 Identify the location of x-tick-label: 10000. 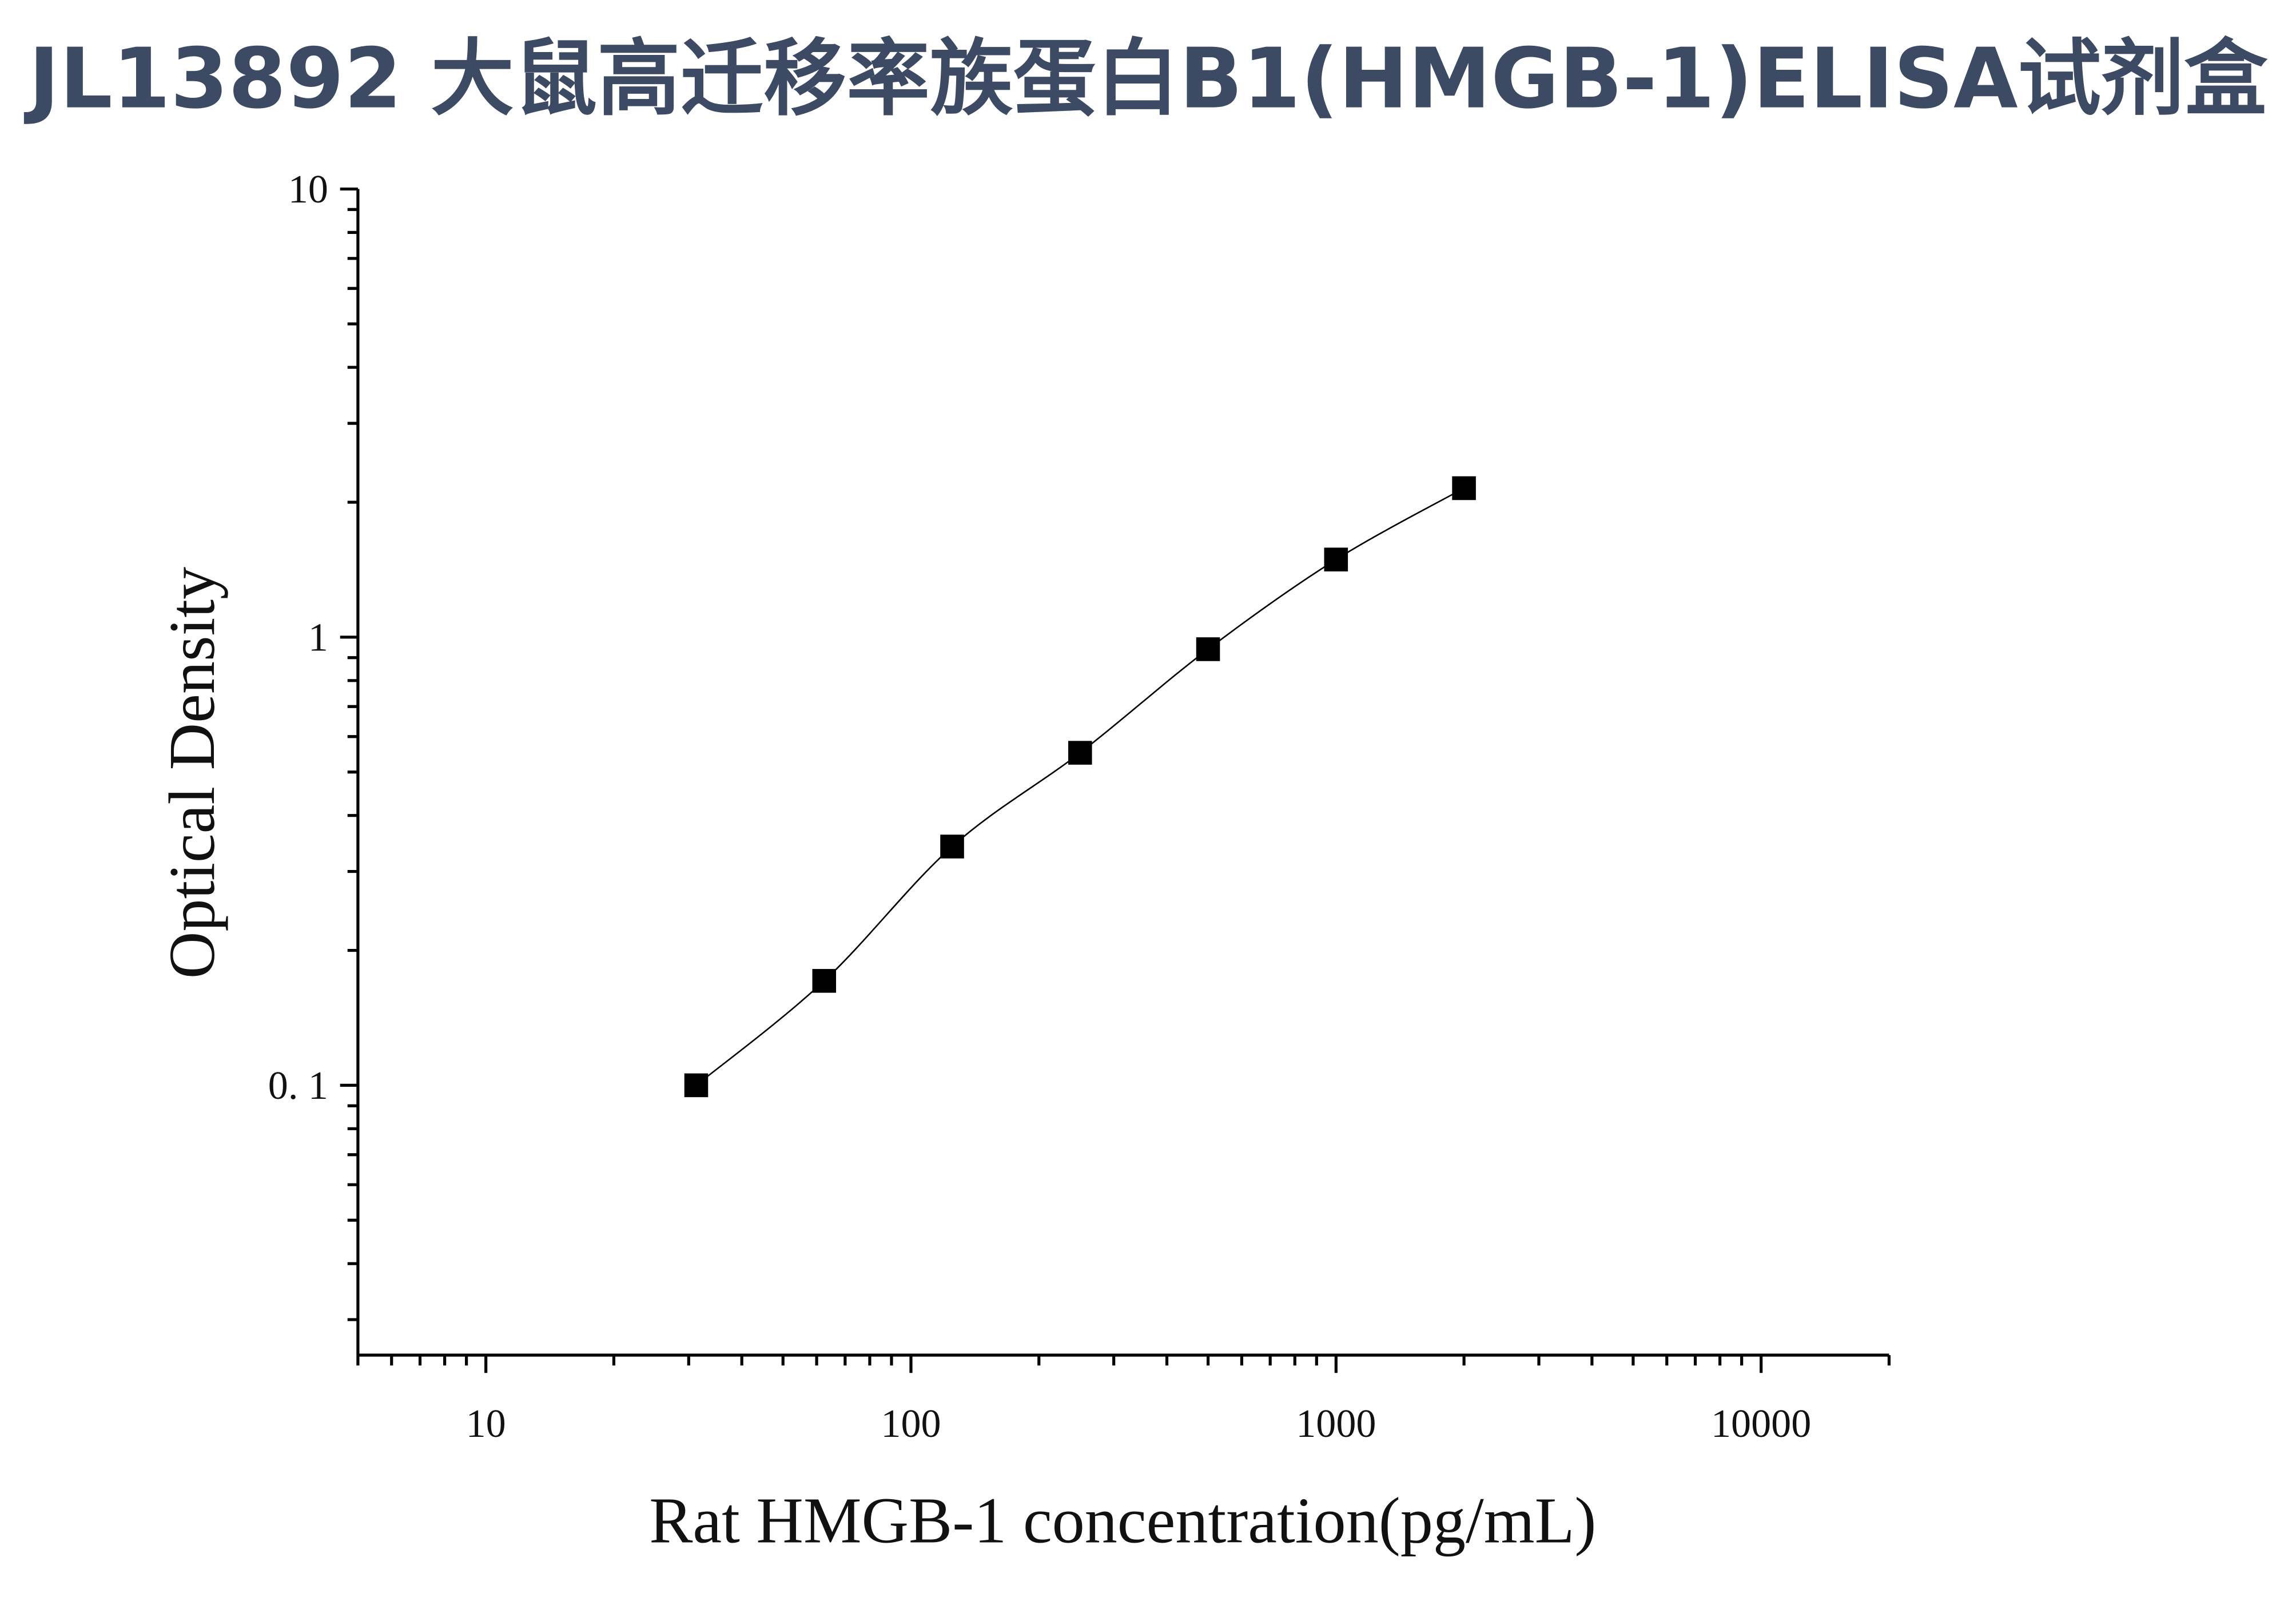
(1761, 1424).